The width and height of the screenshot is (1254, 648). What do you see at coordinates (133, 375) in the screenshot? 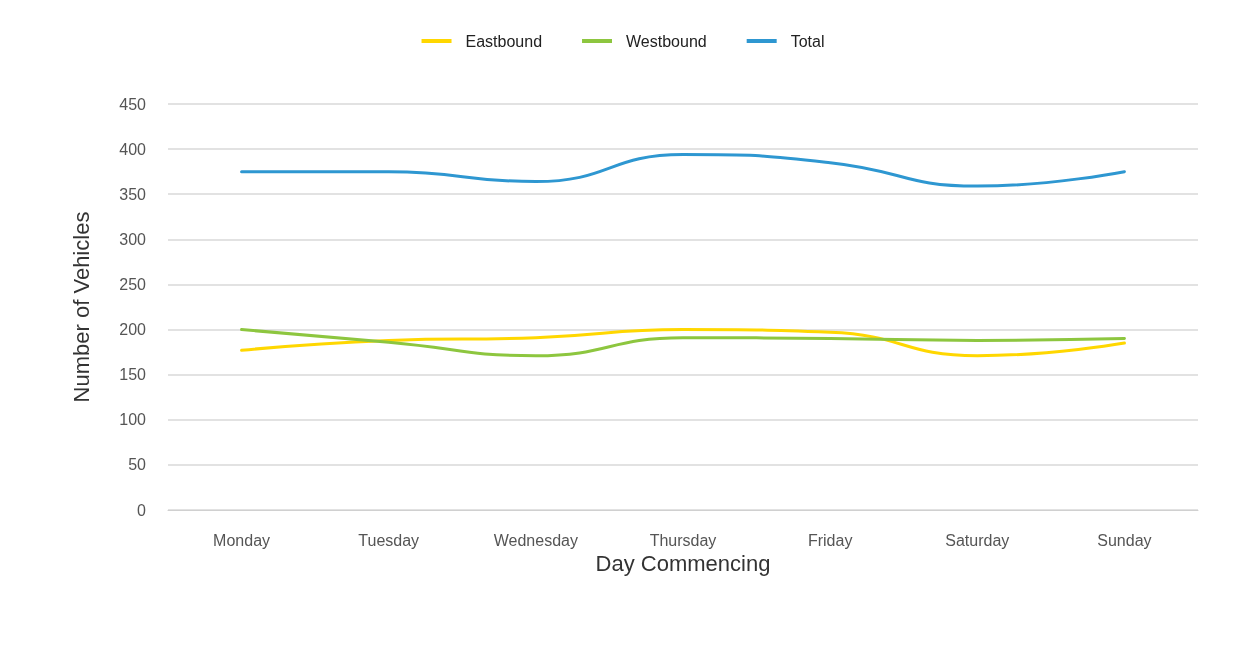
I see `y-tick-label: 150` at bounding box center [133, 375].